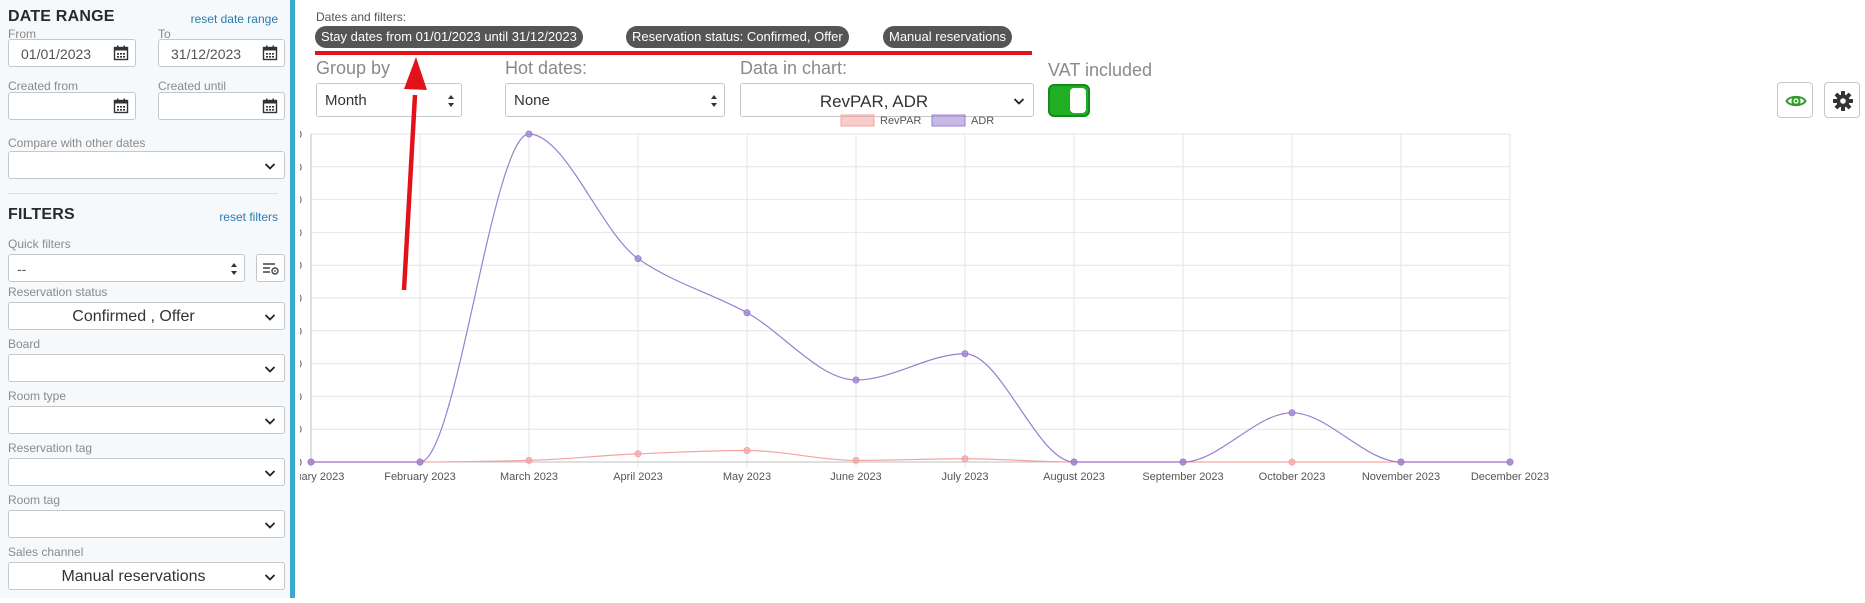 This screenshot has height=603, width=1865. Describe the element at coordinates (361, 17) in the screenshot. I see `dates-filters-label: Dates and filters:` at that location.